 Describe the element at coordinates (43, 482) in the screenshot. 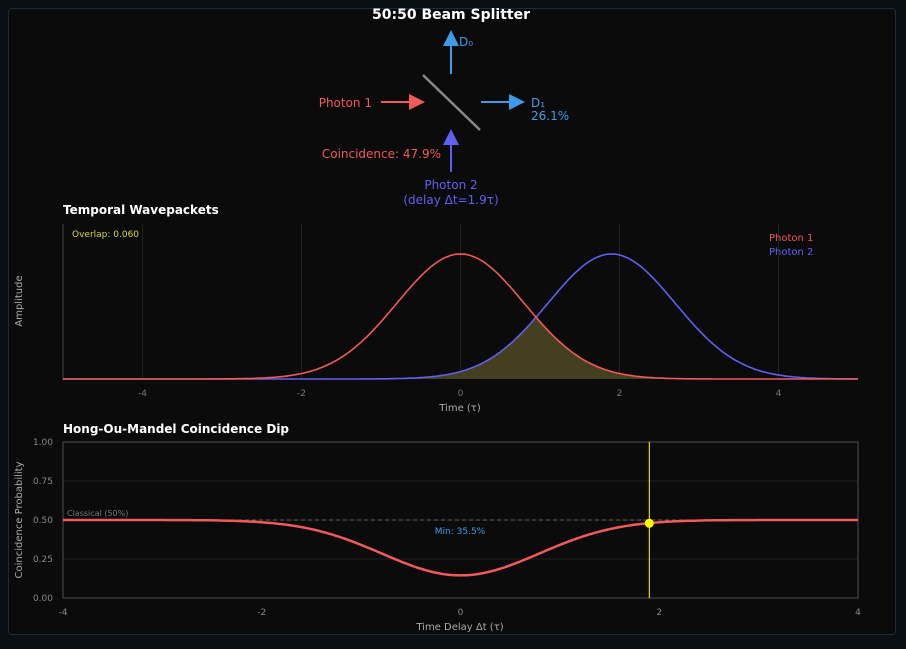

I see `hom-y-tick: 0.75` at that location.